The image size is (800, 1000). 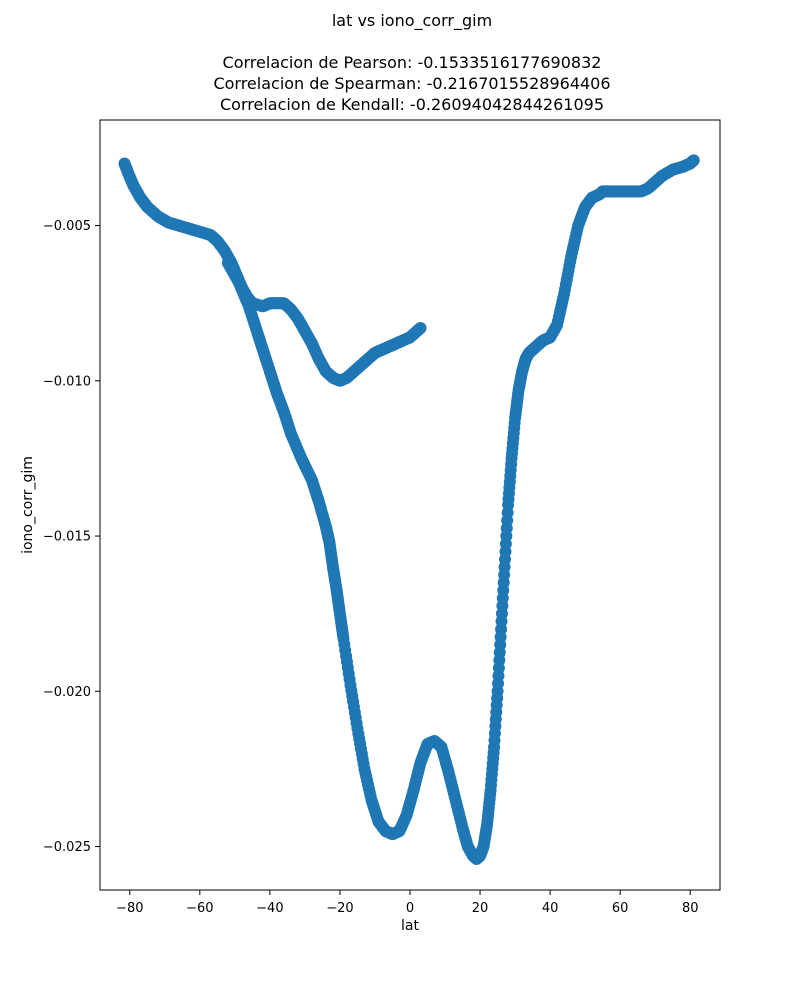 What do you see at coordinates (410, 908) in the screenshot?
I see `x-tick-label: 0` at bounding box center [410, 908].